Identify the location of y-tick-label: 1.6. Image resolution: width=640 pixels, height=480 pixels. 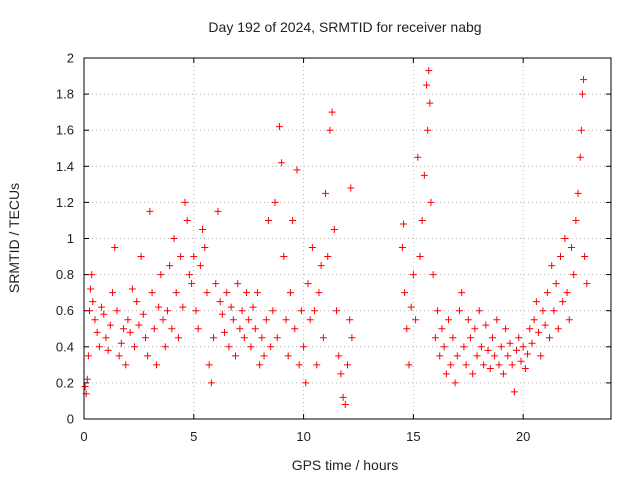
(65, 130).